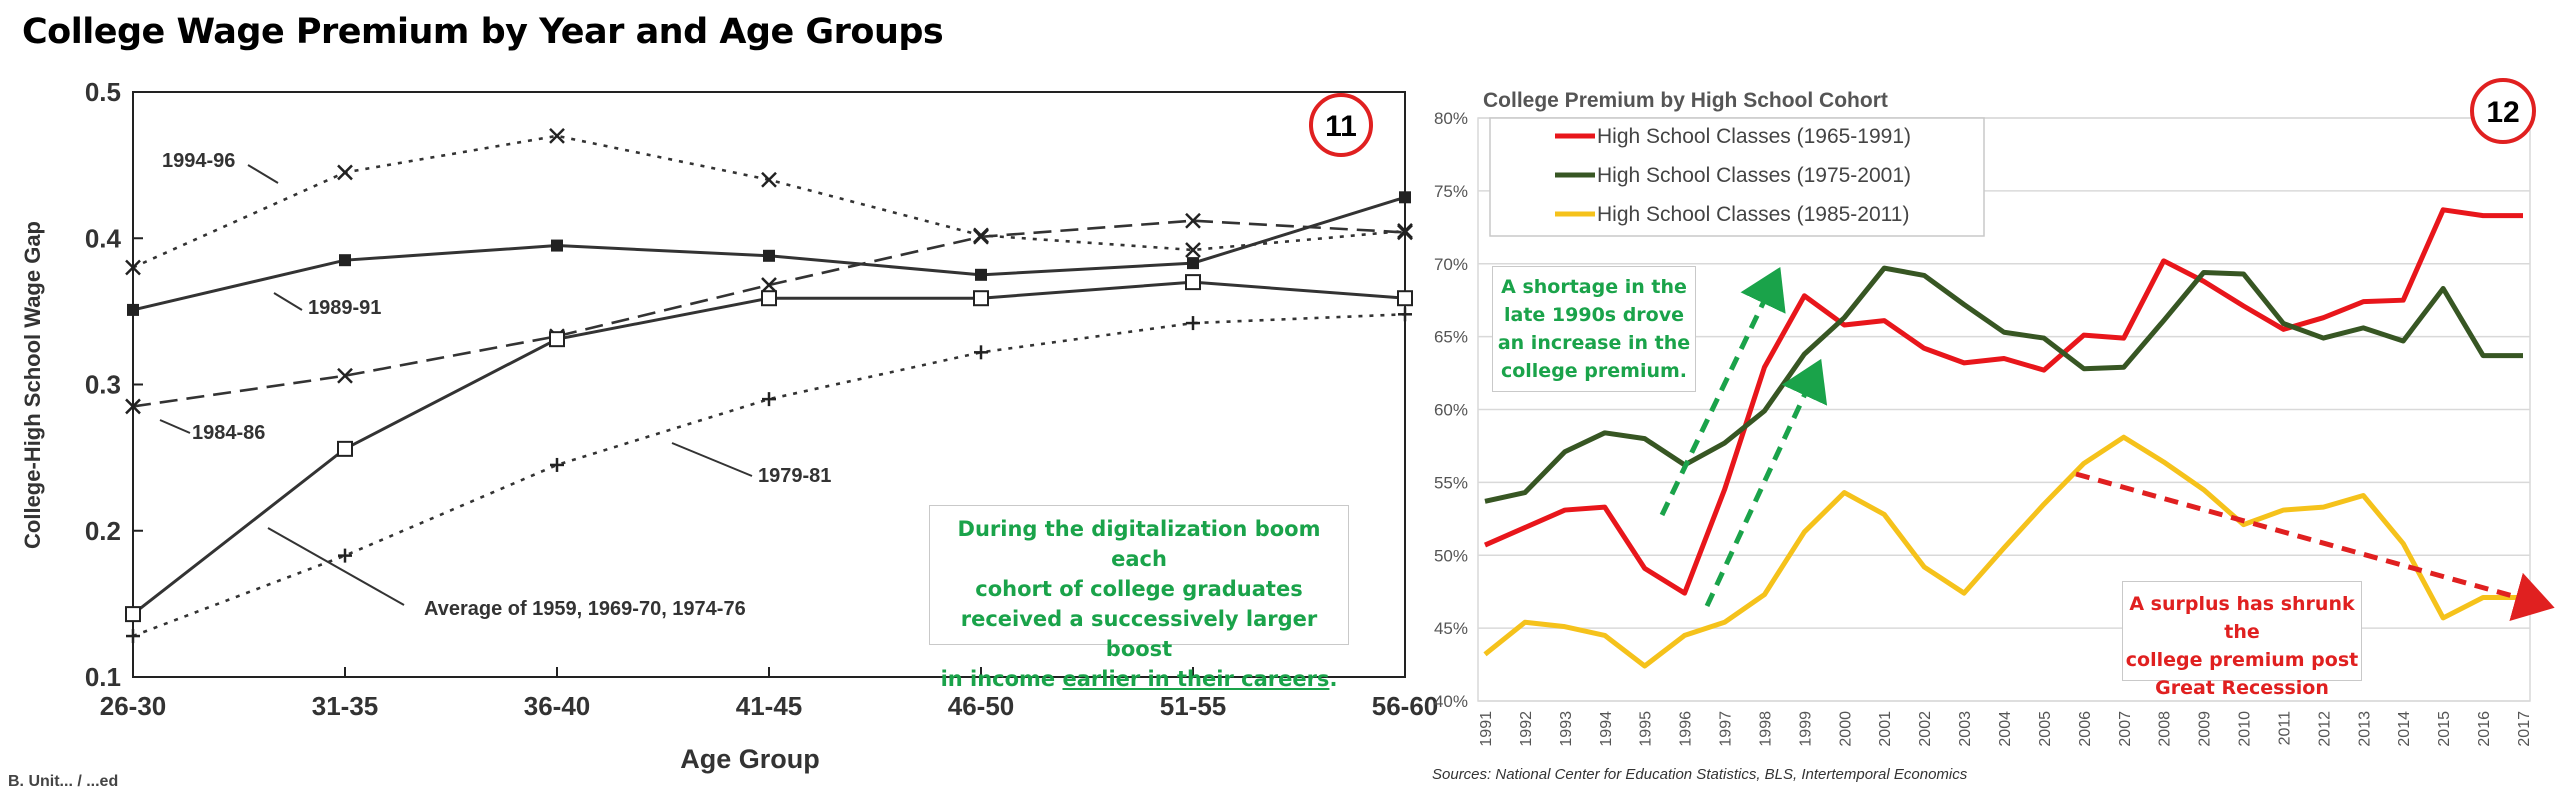 This screenshot has width=2571, height=789. What do you see at coordinates (1805, 729) in the screenshot?
I see `chart12-xtick-label: 1999` at bounding box center [1805, 729].